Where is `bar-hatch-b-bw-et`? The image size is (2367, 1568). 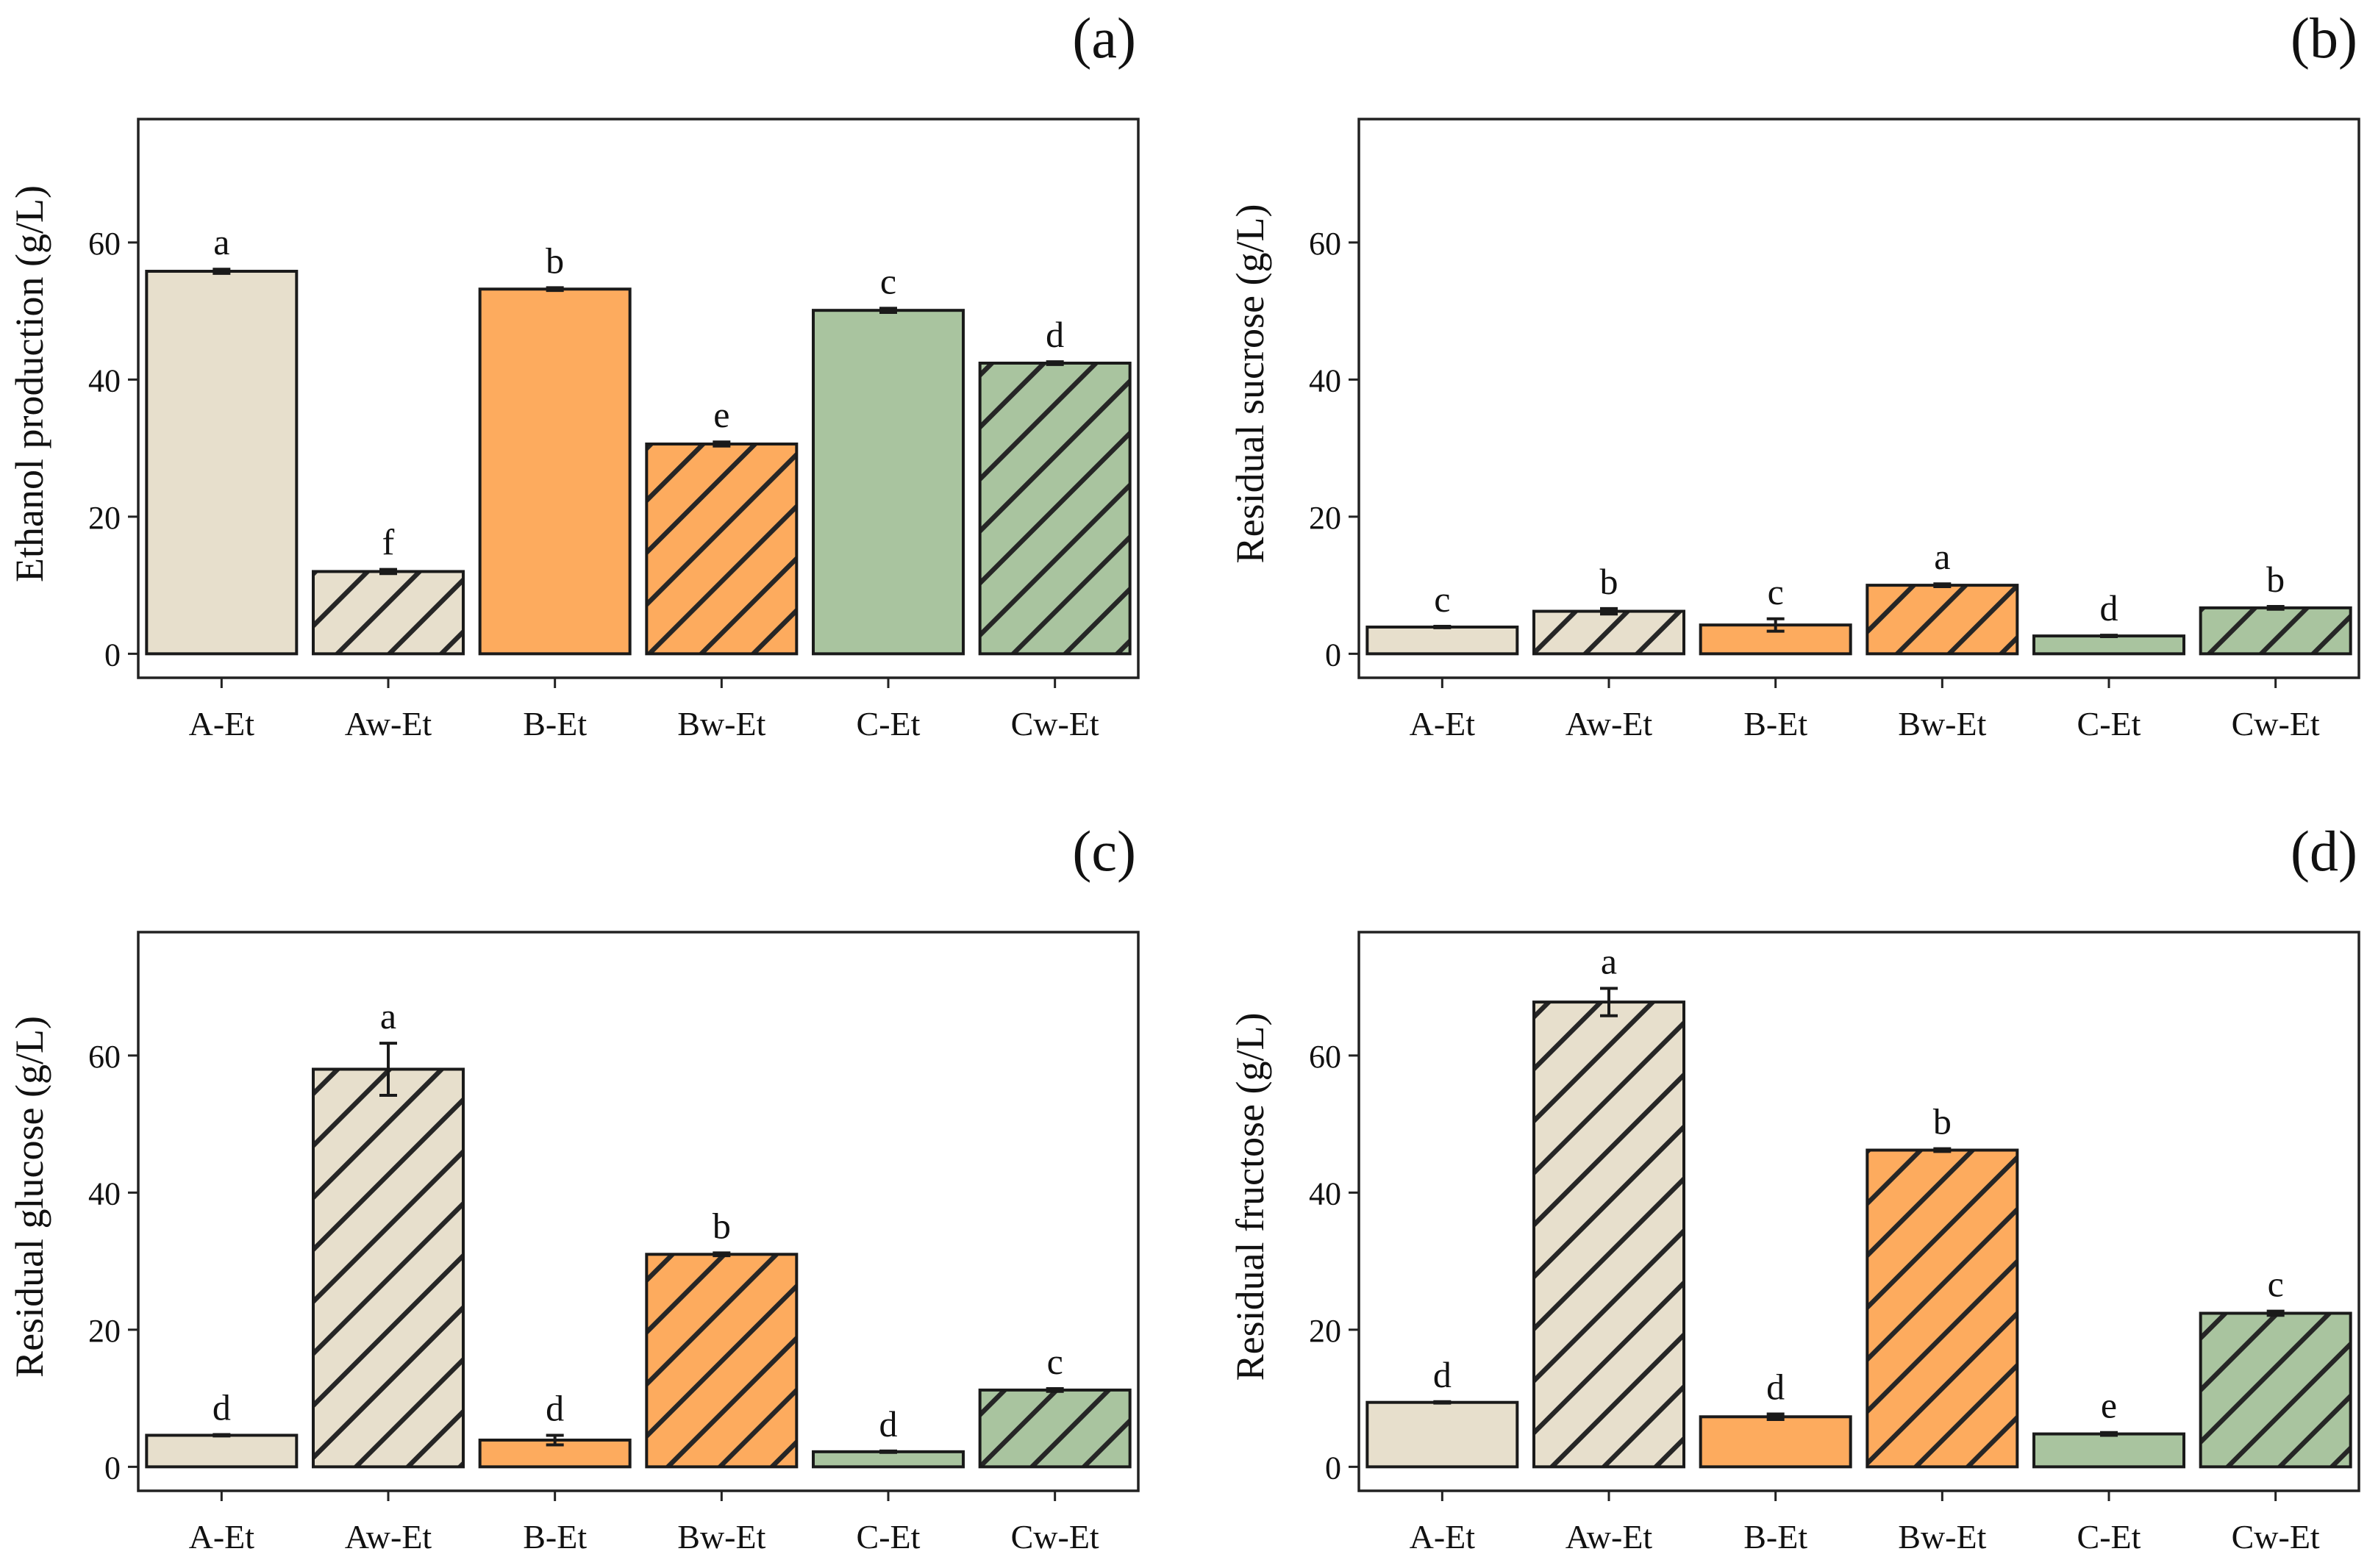
bar-hatch-b-bw-et is located at coordinates (1942, 619).